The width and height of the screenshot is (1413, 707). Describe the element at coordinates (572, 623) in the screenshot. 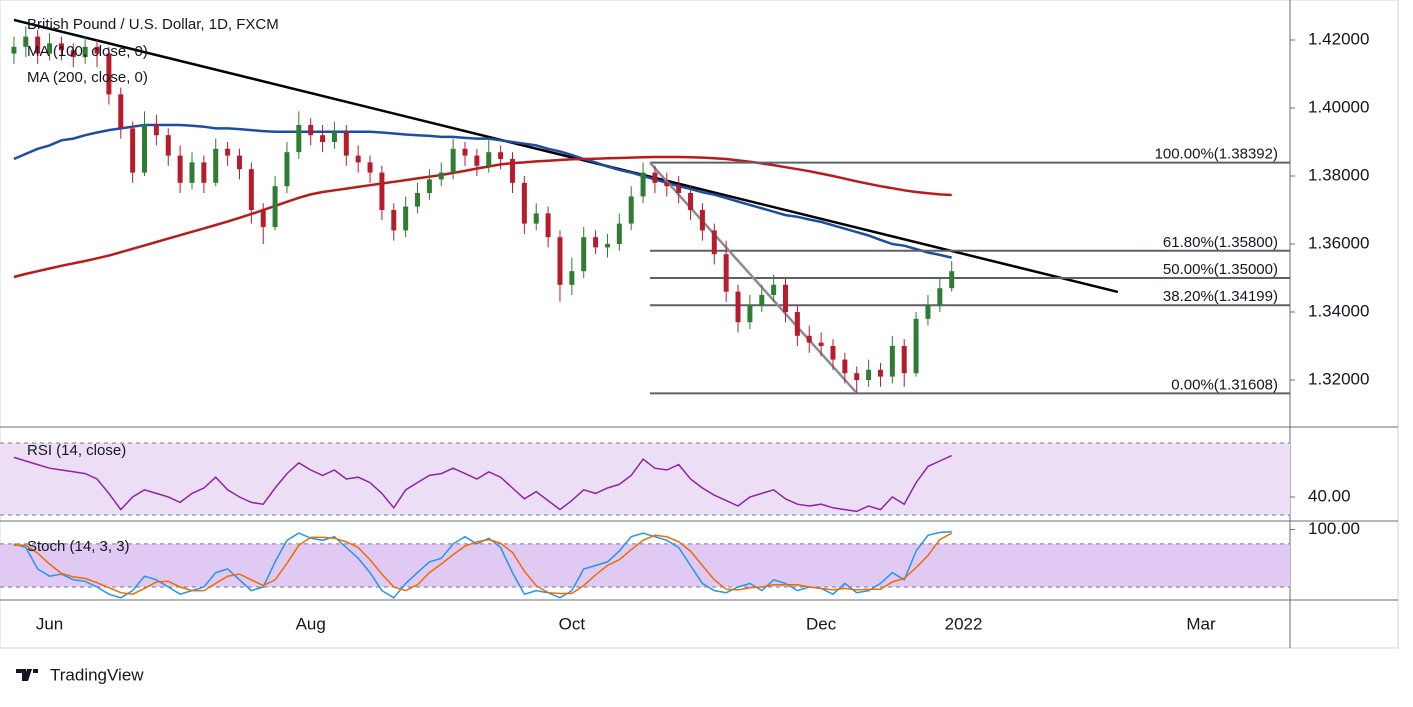

I see `x-tick-label: Oct` at that location.